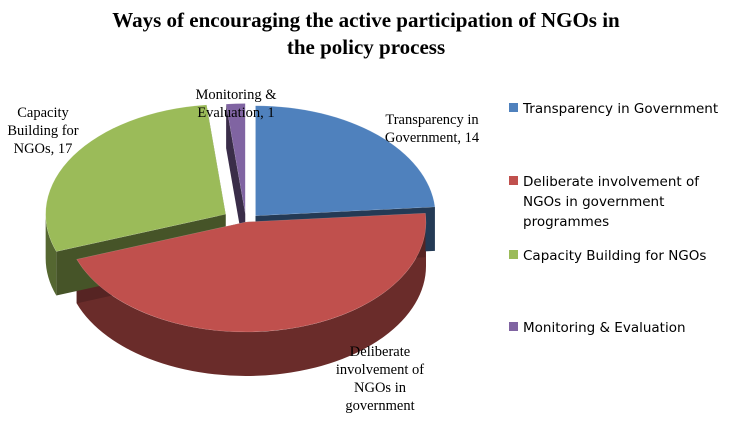  What do you see at coordinates (432, 138) in the screenshot?
I see `data-label-line: Government, 14` at bounding box center [432, 138].